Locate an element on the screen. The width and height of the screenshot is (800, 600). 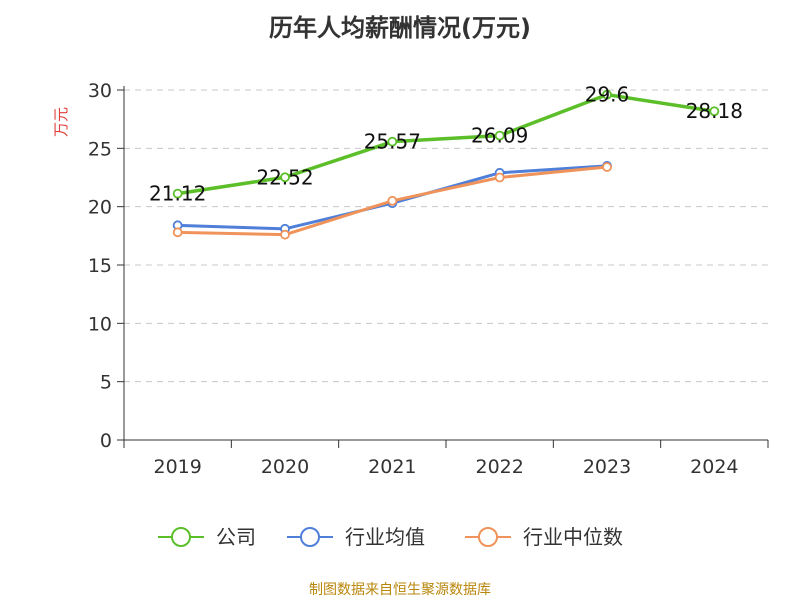
y-tick-label: 5 is located at coordinates (106, 383).